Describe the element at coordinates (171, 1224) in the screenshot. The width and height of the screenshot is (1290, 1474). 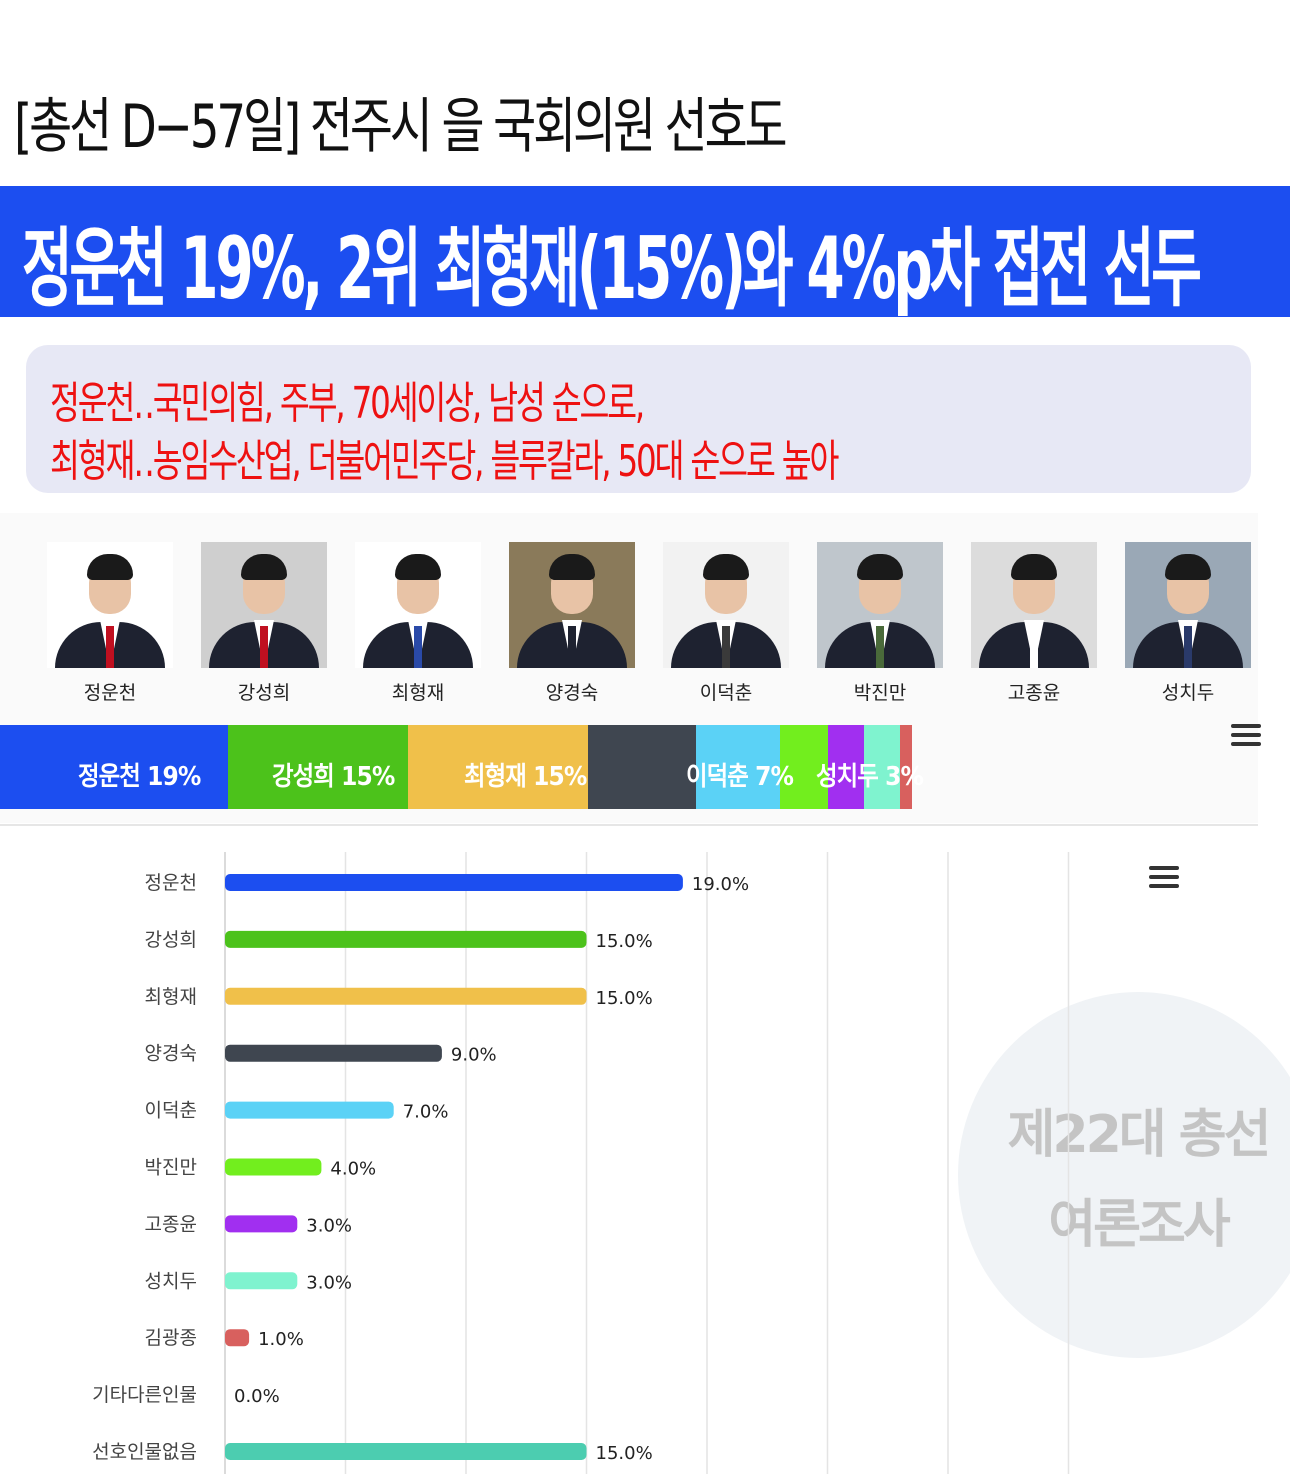
I see `category-label: 고종윤` at that location.